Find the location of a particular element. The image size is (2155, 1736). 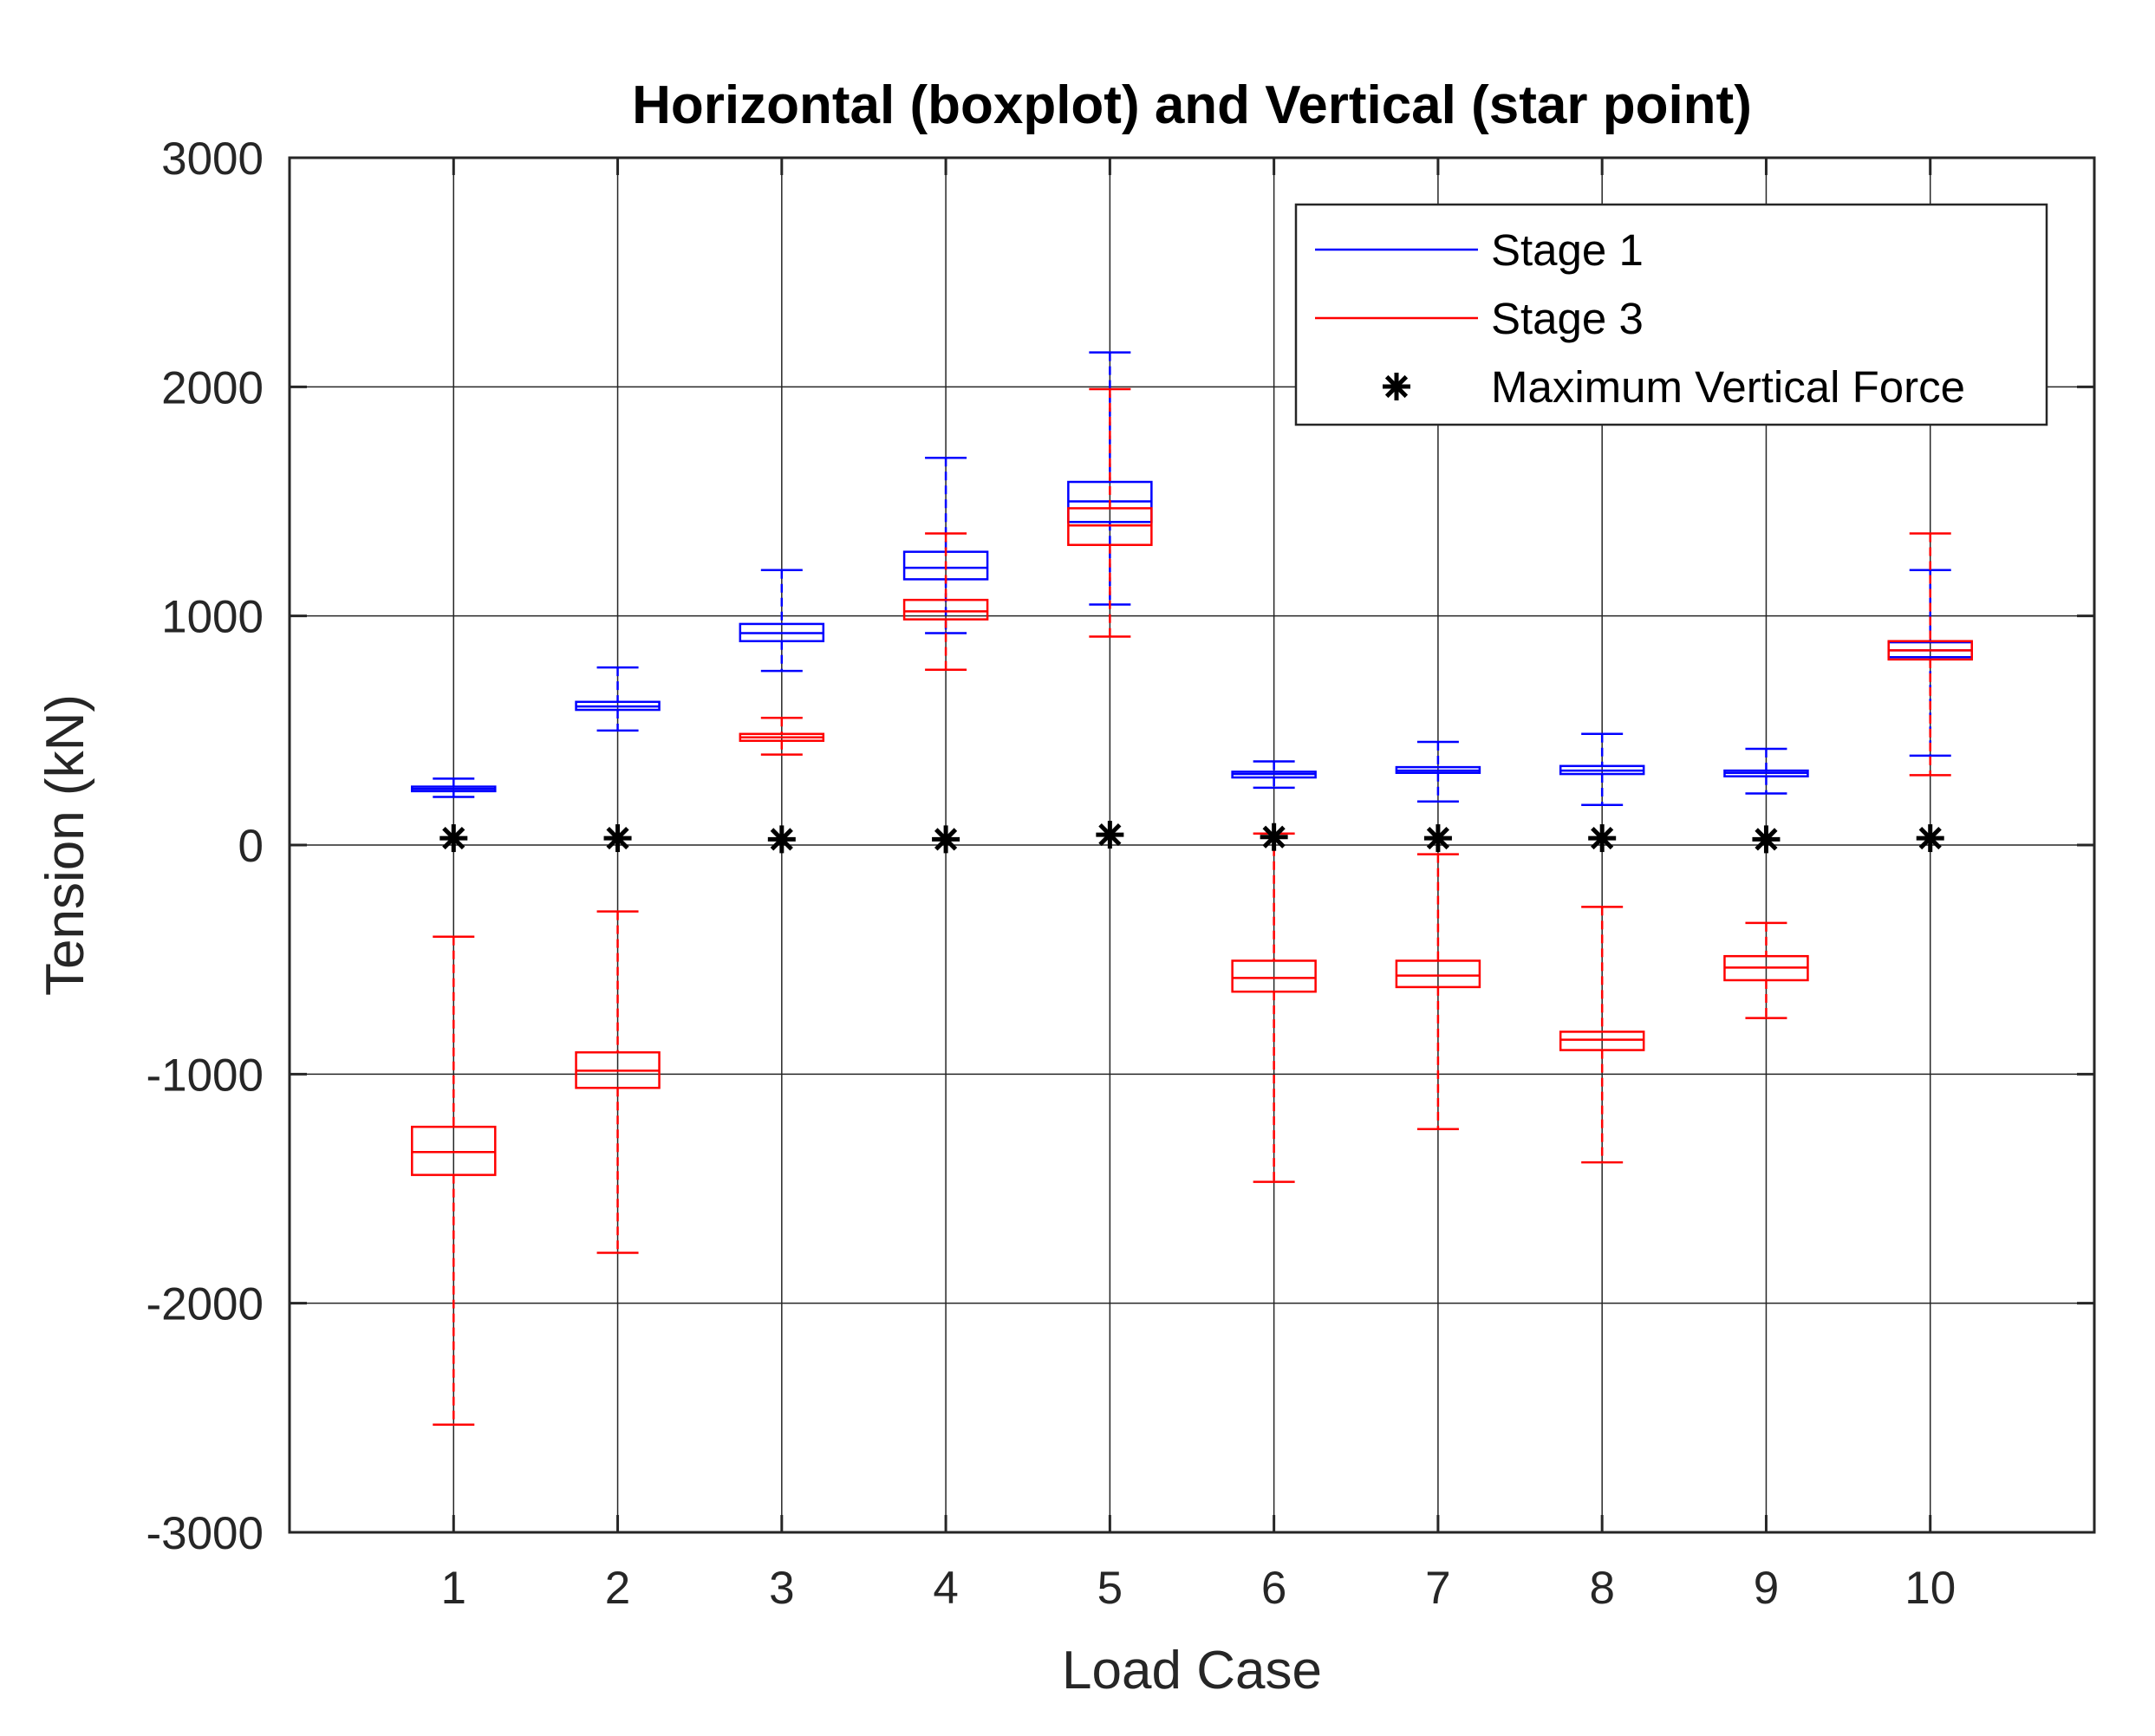

y-tick-label: 0 is located at coordinates (251, 847).